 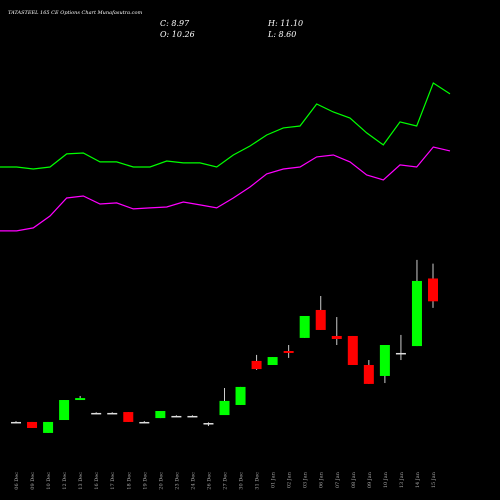 What do you see at coordinates (354, 479) in the screenshot?
I see `x-tick-label: 08 Jan` at bounding box center [354, 479].